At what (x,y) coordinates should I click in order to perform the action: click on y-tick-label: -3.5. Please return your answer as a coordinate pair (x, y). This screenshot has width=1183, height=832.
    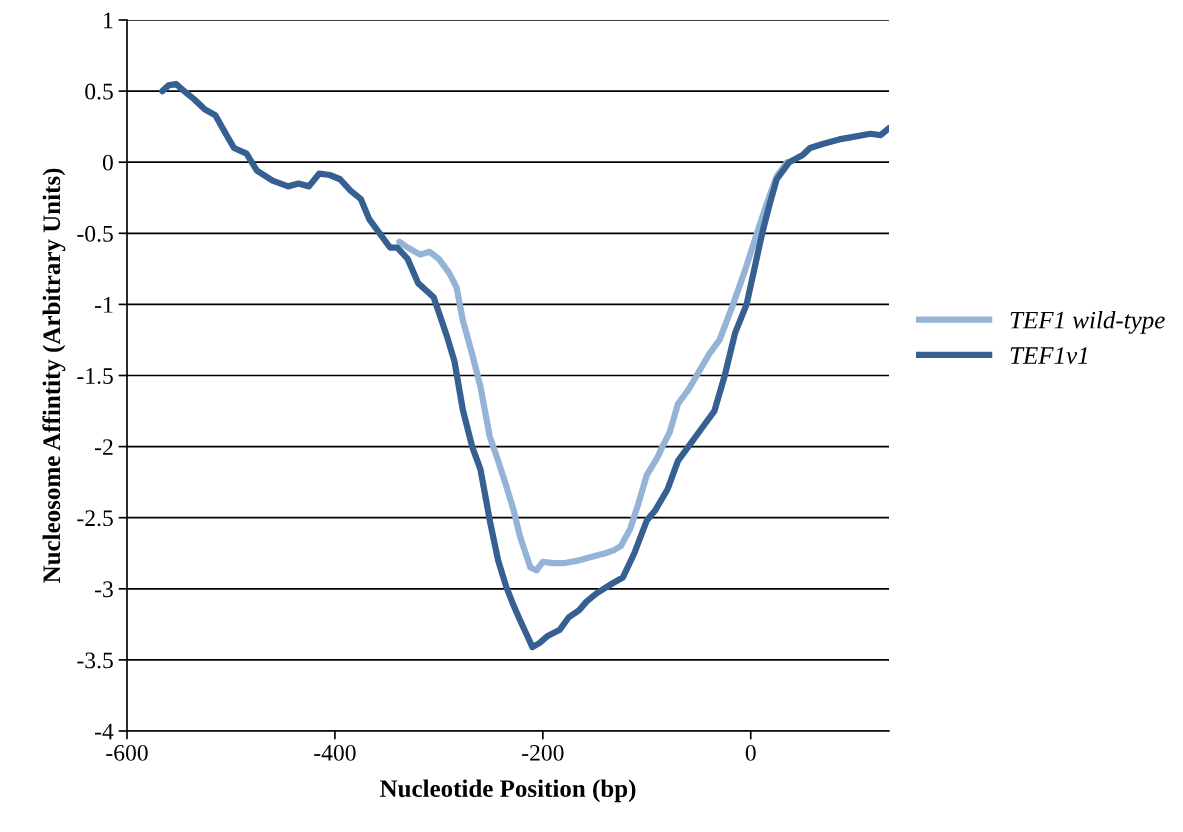
    Looking at the image, I should click on (95, 660).